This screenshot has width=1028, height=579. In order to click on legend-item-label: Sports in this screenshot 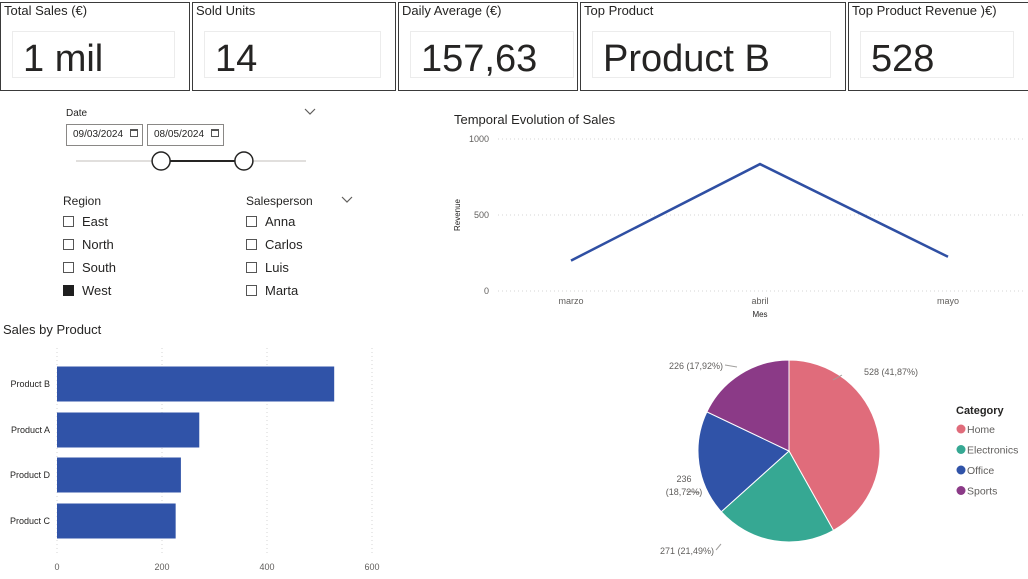, I will do `click(982, 492)`.